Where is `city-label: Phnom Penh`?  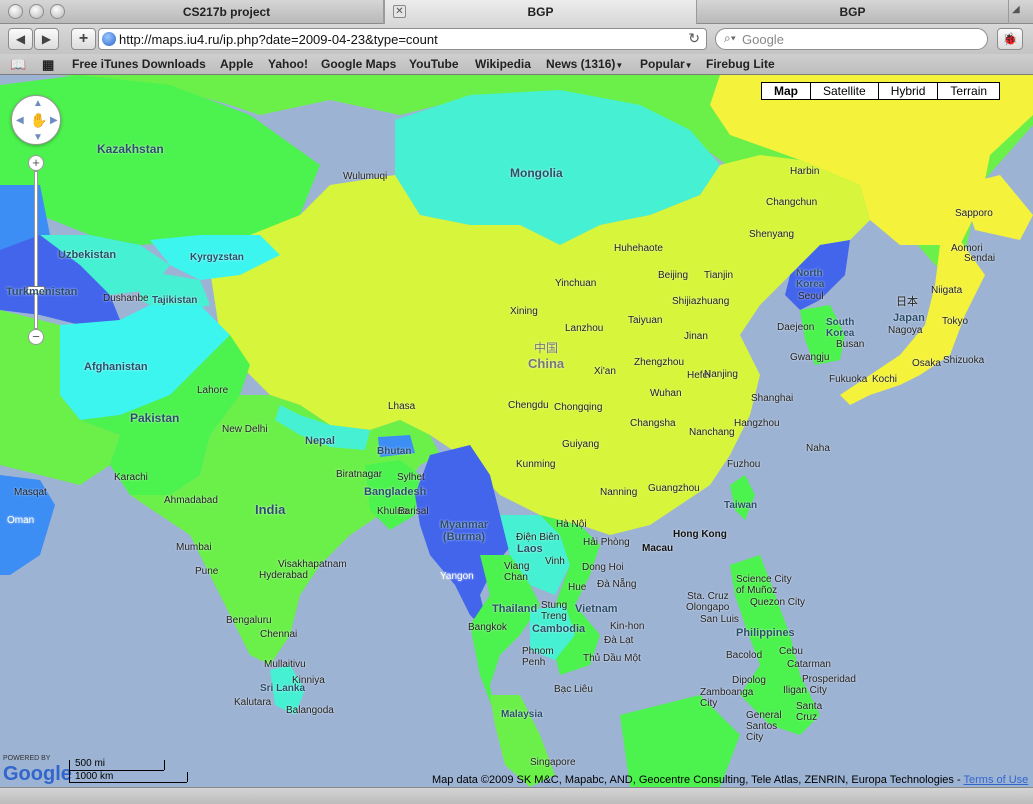
city-label: Phnom Penh is located at coordinates (538, 657).